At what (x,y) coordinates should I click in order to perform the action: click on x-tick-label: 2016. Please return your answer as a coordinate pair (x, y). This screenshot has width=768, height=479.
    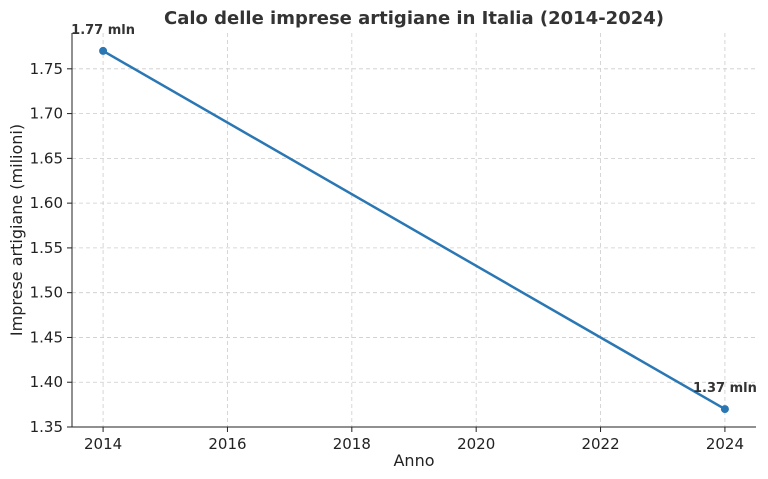
    Looking at the image, I should click on (227, 444).